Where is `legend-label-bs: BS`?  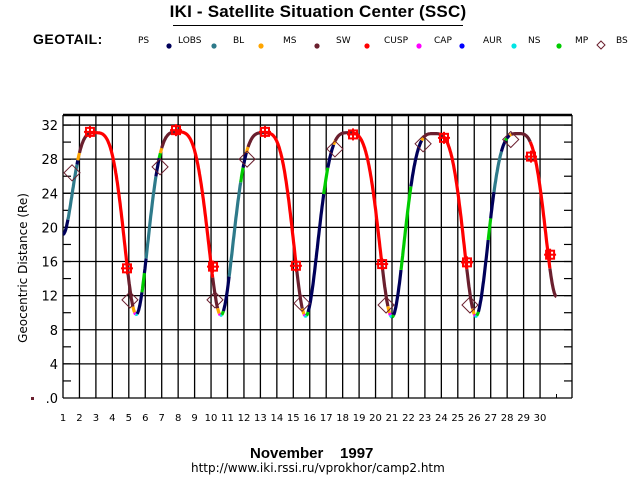
legend-label-bs: BS is located at coordinates (622, 41).